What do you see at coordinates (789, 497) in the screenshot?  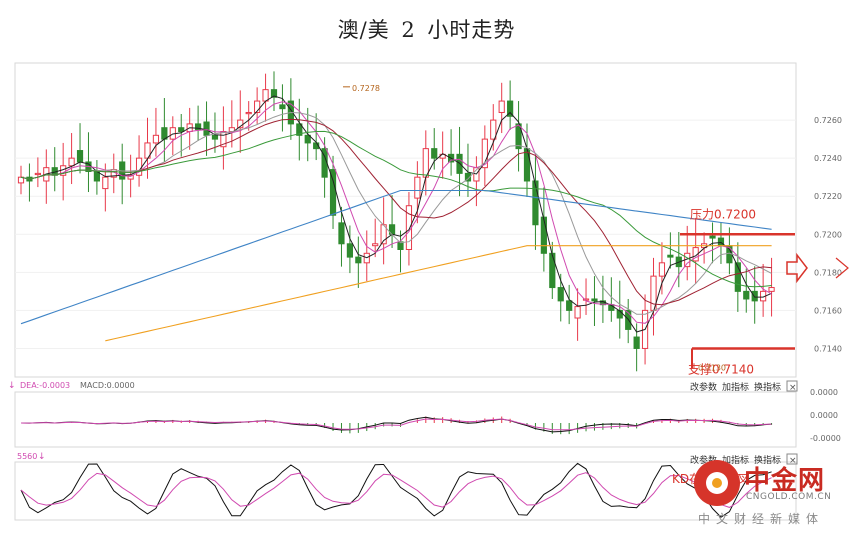 I see `watermark-url: CNGOLD.COM.CN` at bounding box center [789, 497].